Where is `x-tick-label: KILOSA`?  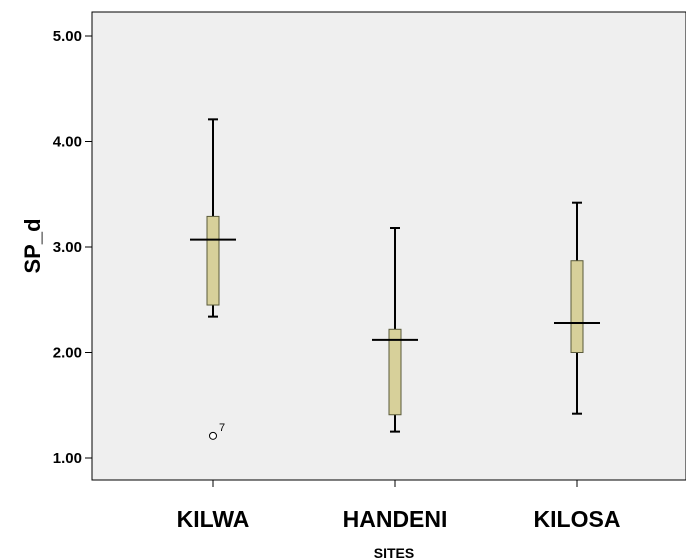 x-tick-label: KILOSA is located at coordinates (577, 519).